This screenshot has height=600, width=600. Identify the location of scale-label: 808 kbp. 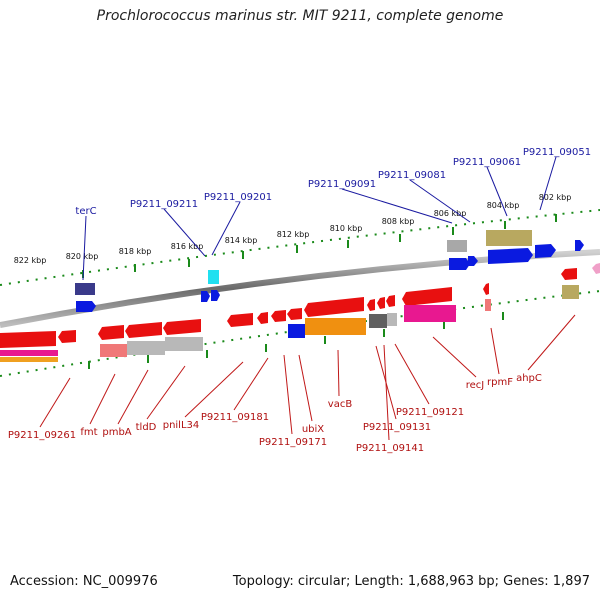
(398, 221).